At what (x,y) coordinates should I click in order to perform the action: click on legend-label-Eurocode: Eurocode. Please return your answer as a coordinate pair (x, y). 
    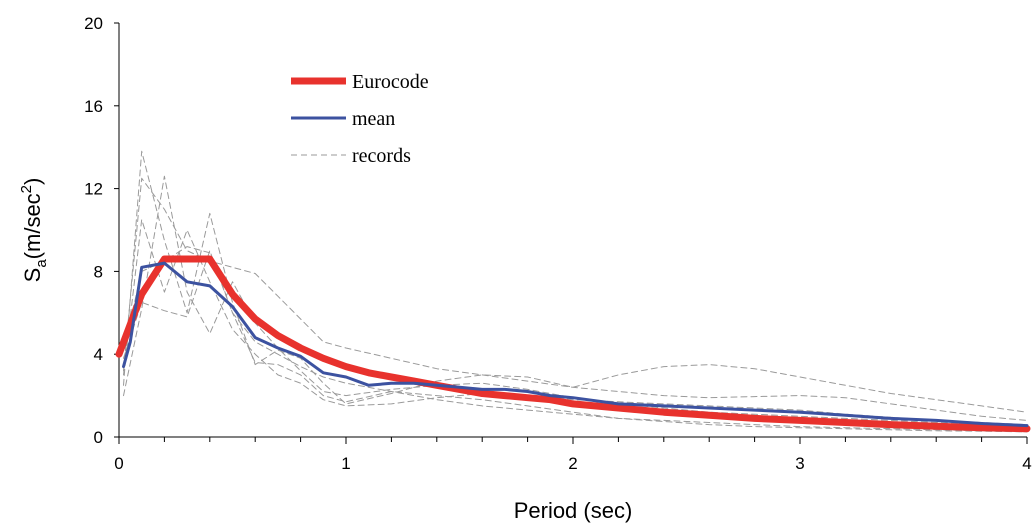
    Looking at the image, I should click on (390, 82).